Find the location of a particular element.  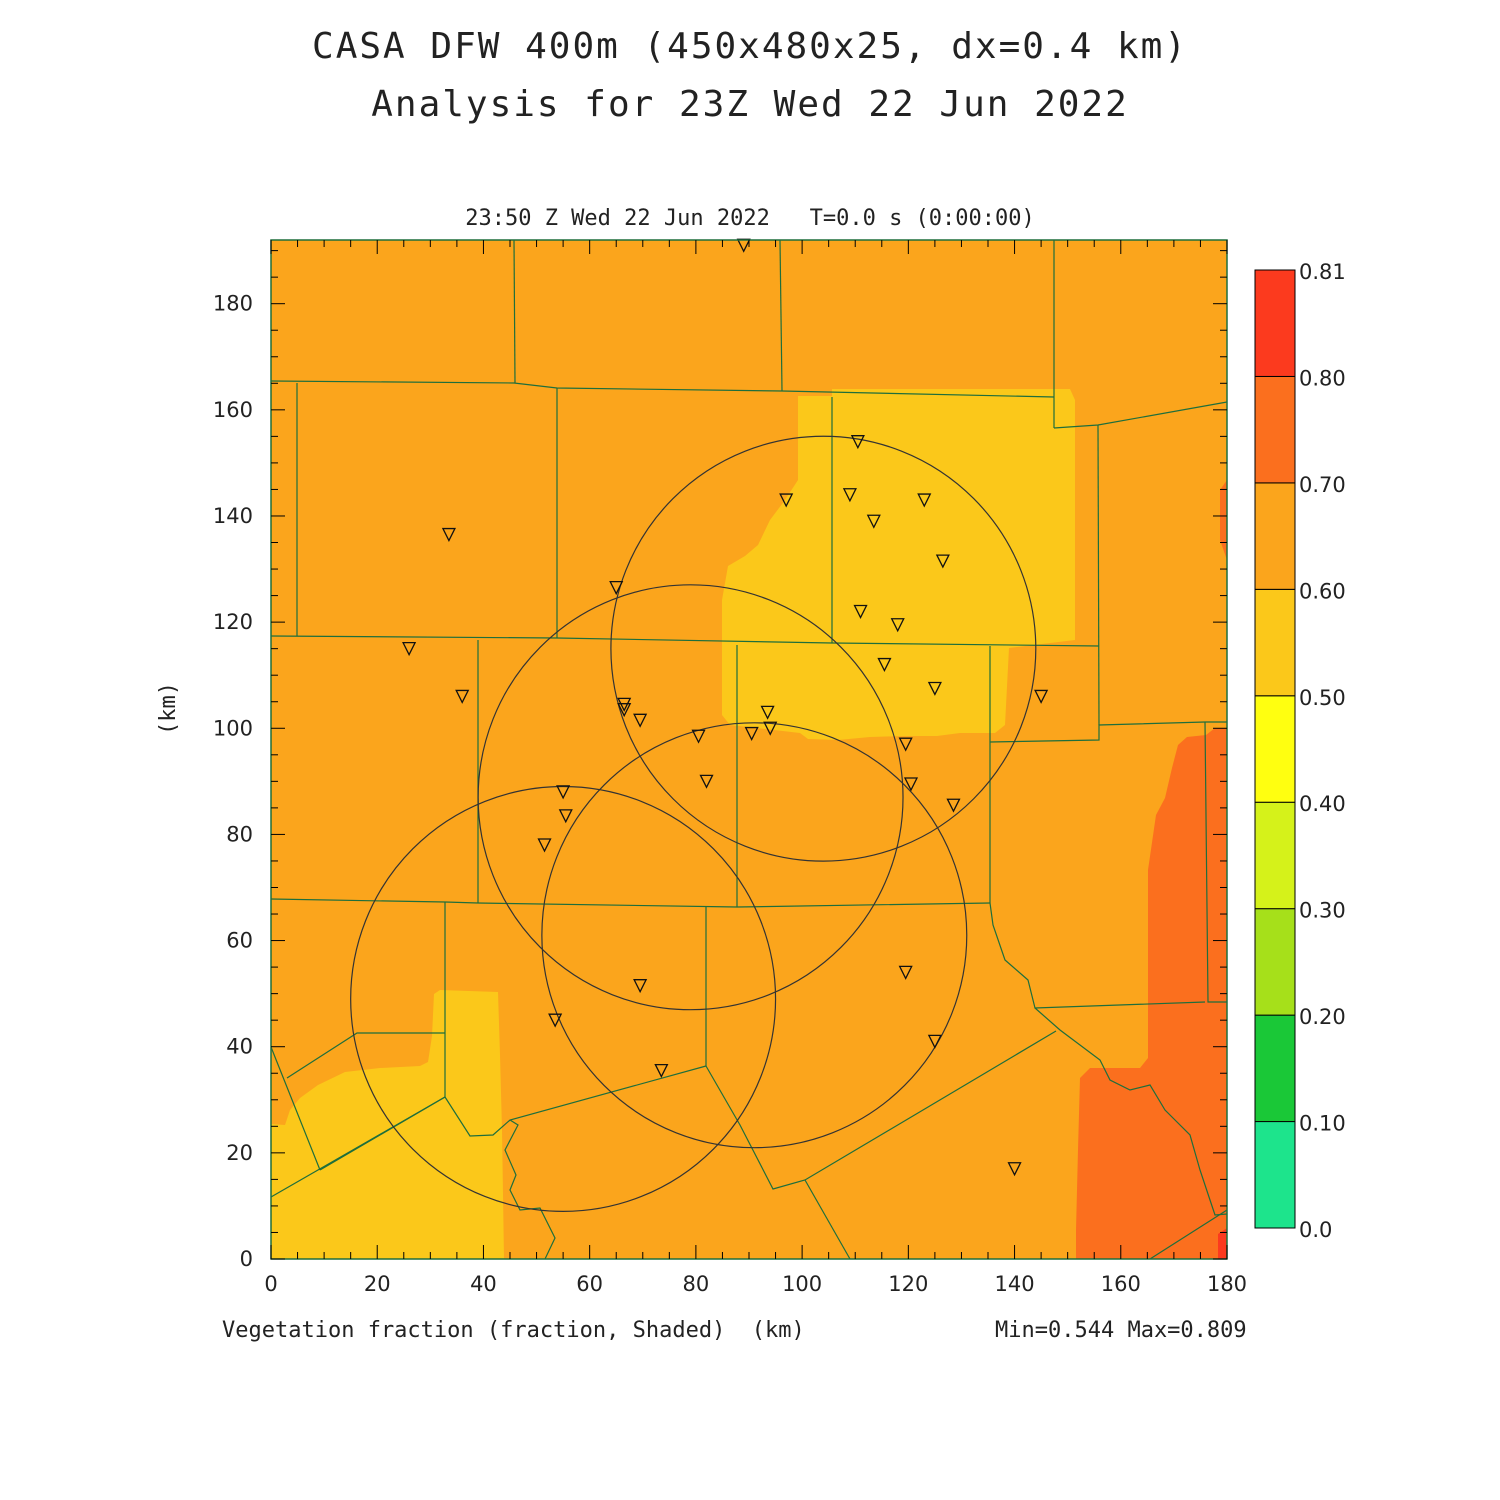

x-tick-label: 180 is located at coordinates (1227, 1284).